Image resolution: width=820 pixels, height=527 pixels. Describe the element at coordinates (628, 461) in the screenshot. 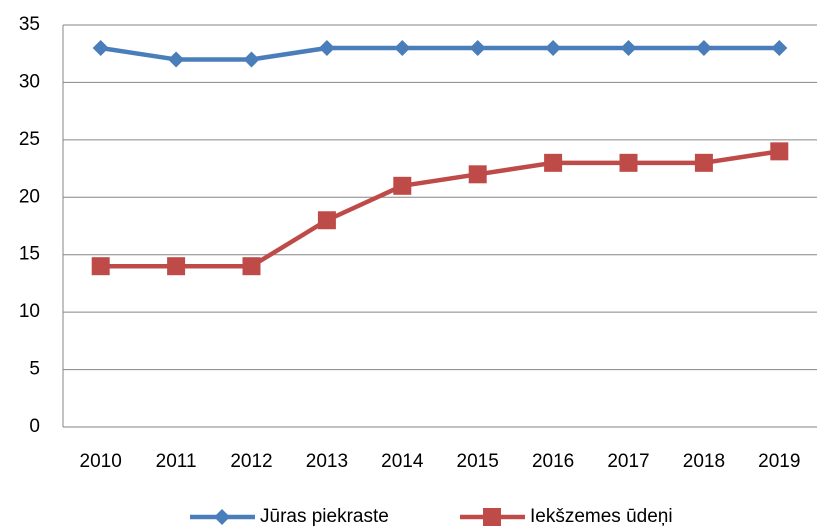

I see `x-tick-label: 2017` at that location.